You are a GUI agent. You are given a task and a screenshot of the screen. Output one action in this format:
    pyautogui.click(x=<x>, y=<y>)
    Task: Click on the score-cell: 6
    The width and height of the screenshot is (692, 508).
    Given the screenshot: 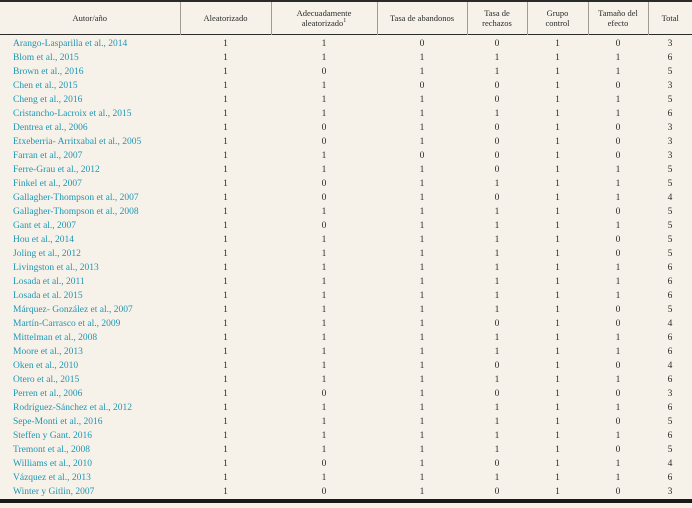 What is the action you would take?
    pyautogui.click(x=670, y=268)
    